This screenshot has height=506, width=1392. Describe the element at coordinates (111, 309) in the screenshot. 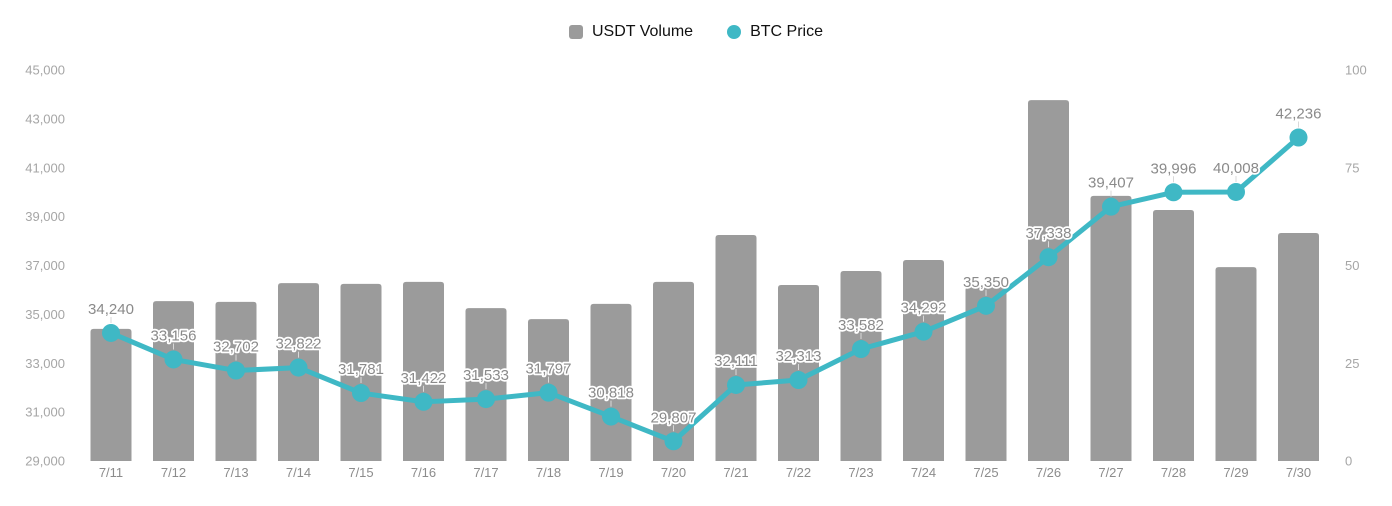

I see `price-point-label: 34,240` at that location.